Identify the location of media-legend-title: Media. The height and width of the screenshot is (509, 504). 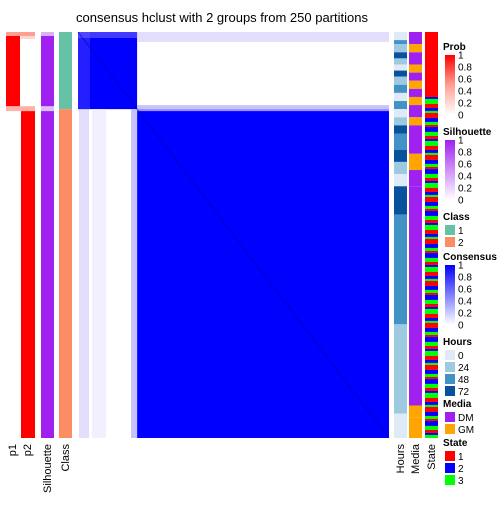
(457, 404).